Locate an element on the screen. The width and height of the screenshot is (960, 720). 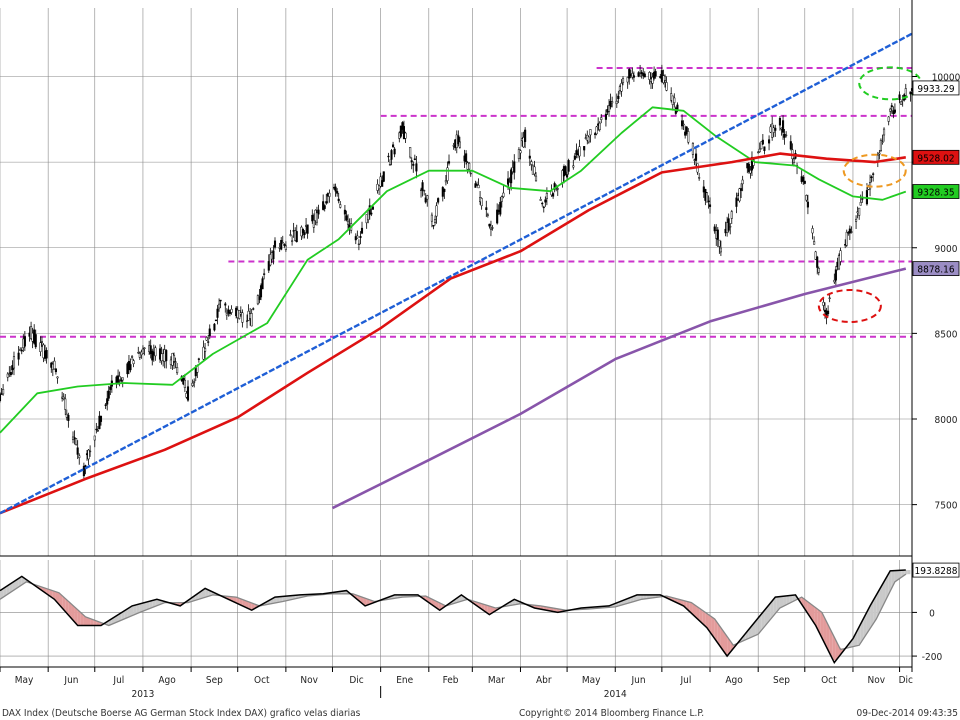
price-tick-label-5: 10000 is located at coordinates (946, 78).